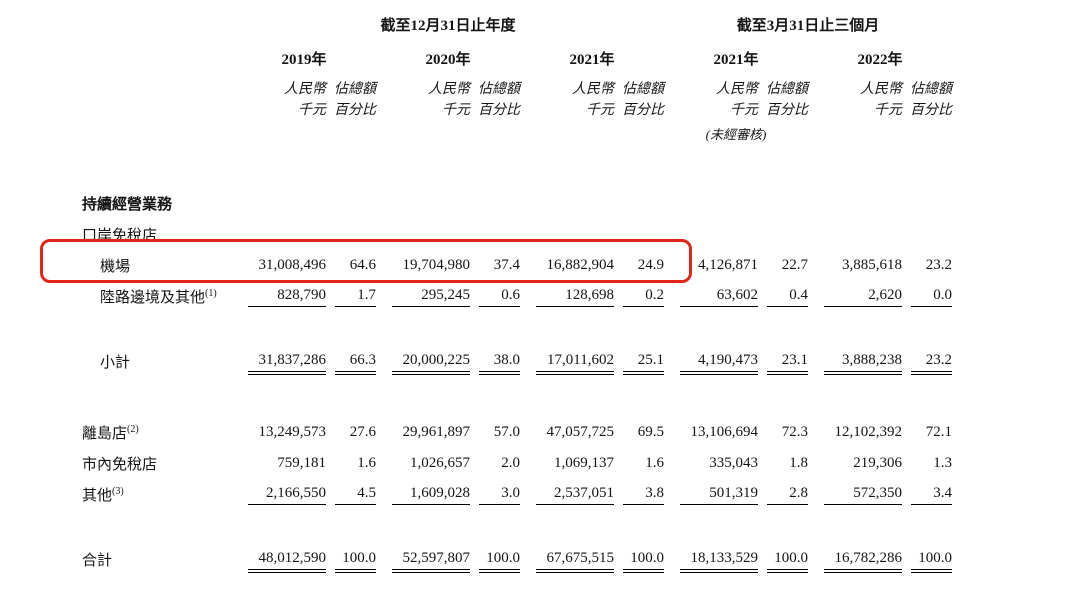 The height and width of the screenshot is (593, 1080). Describe the element at coordinates (517, 392) in the screenshot. I see `spacer-cell` at that location.